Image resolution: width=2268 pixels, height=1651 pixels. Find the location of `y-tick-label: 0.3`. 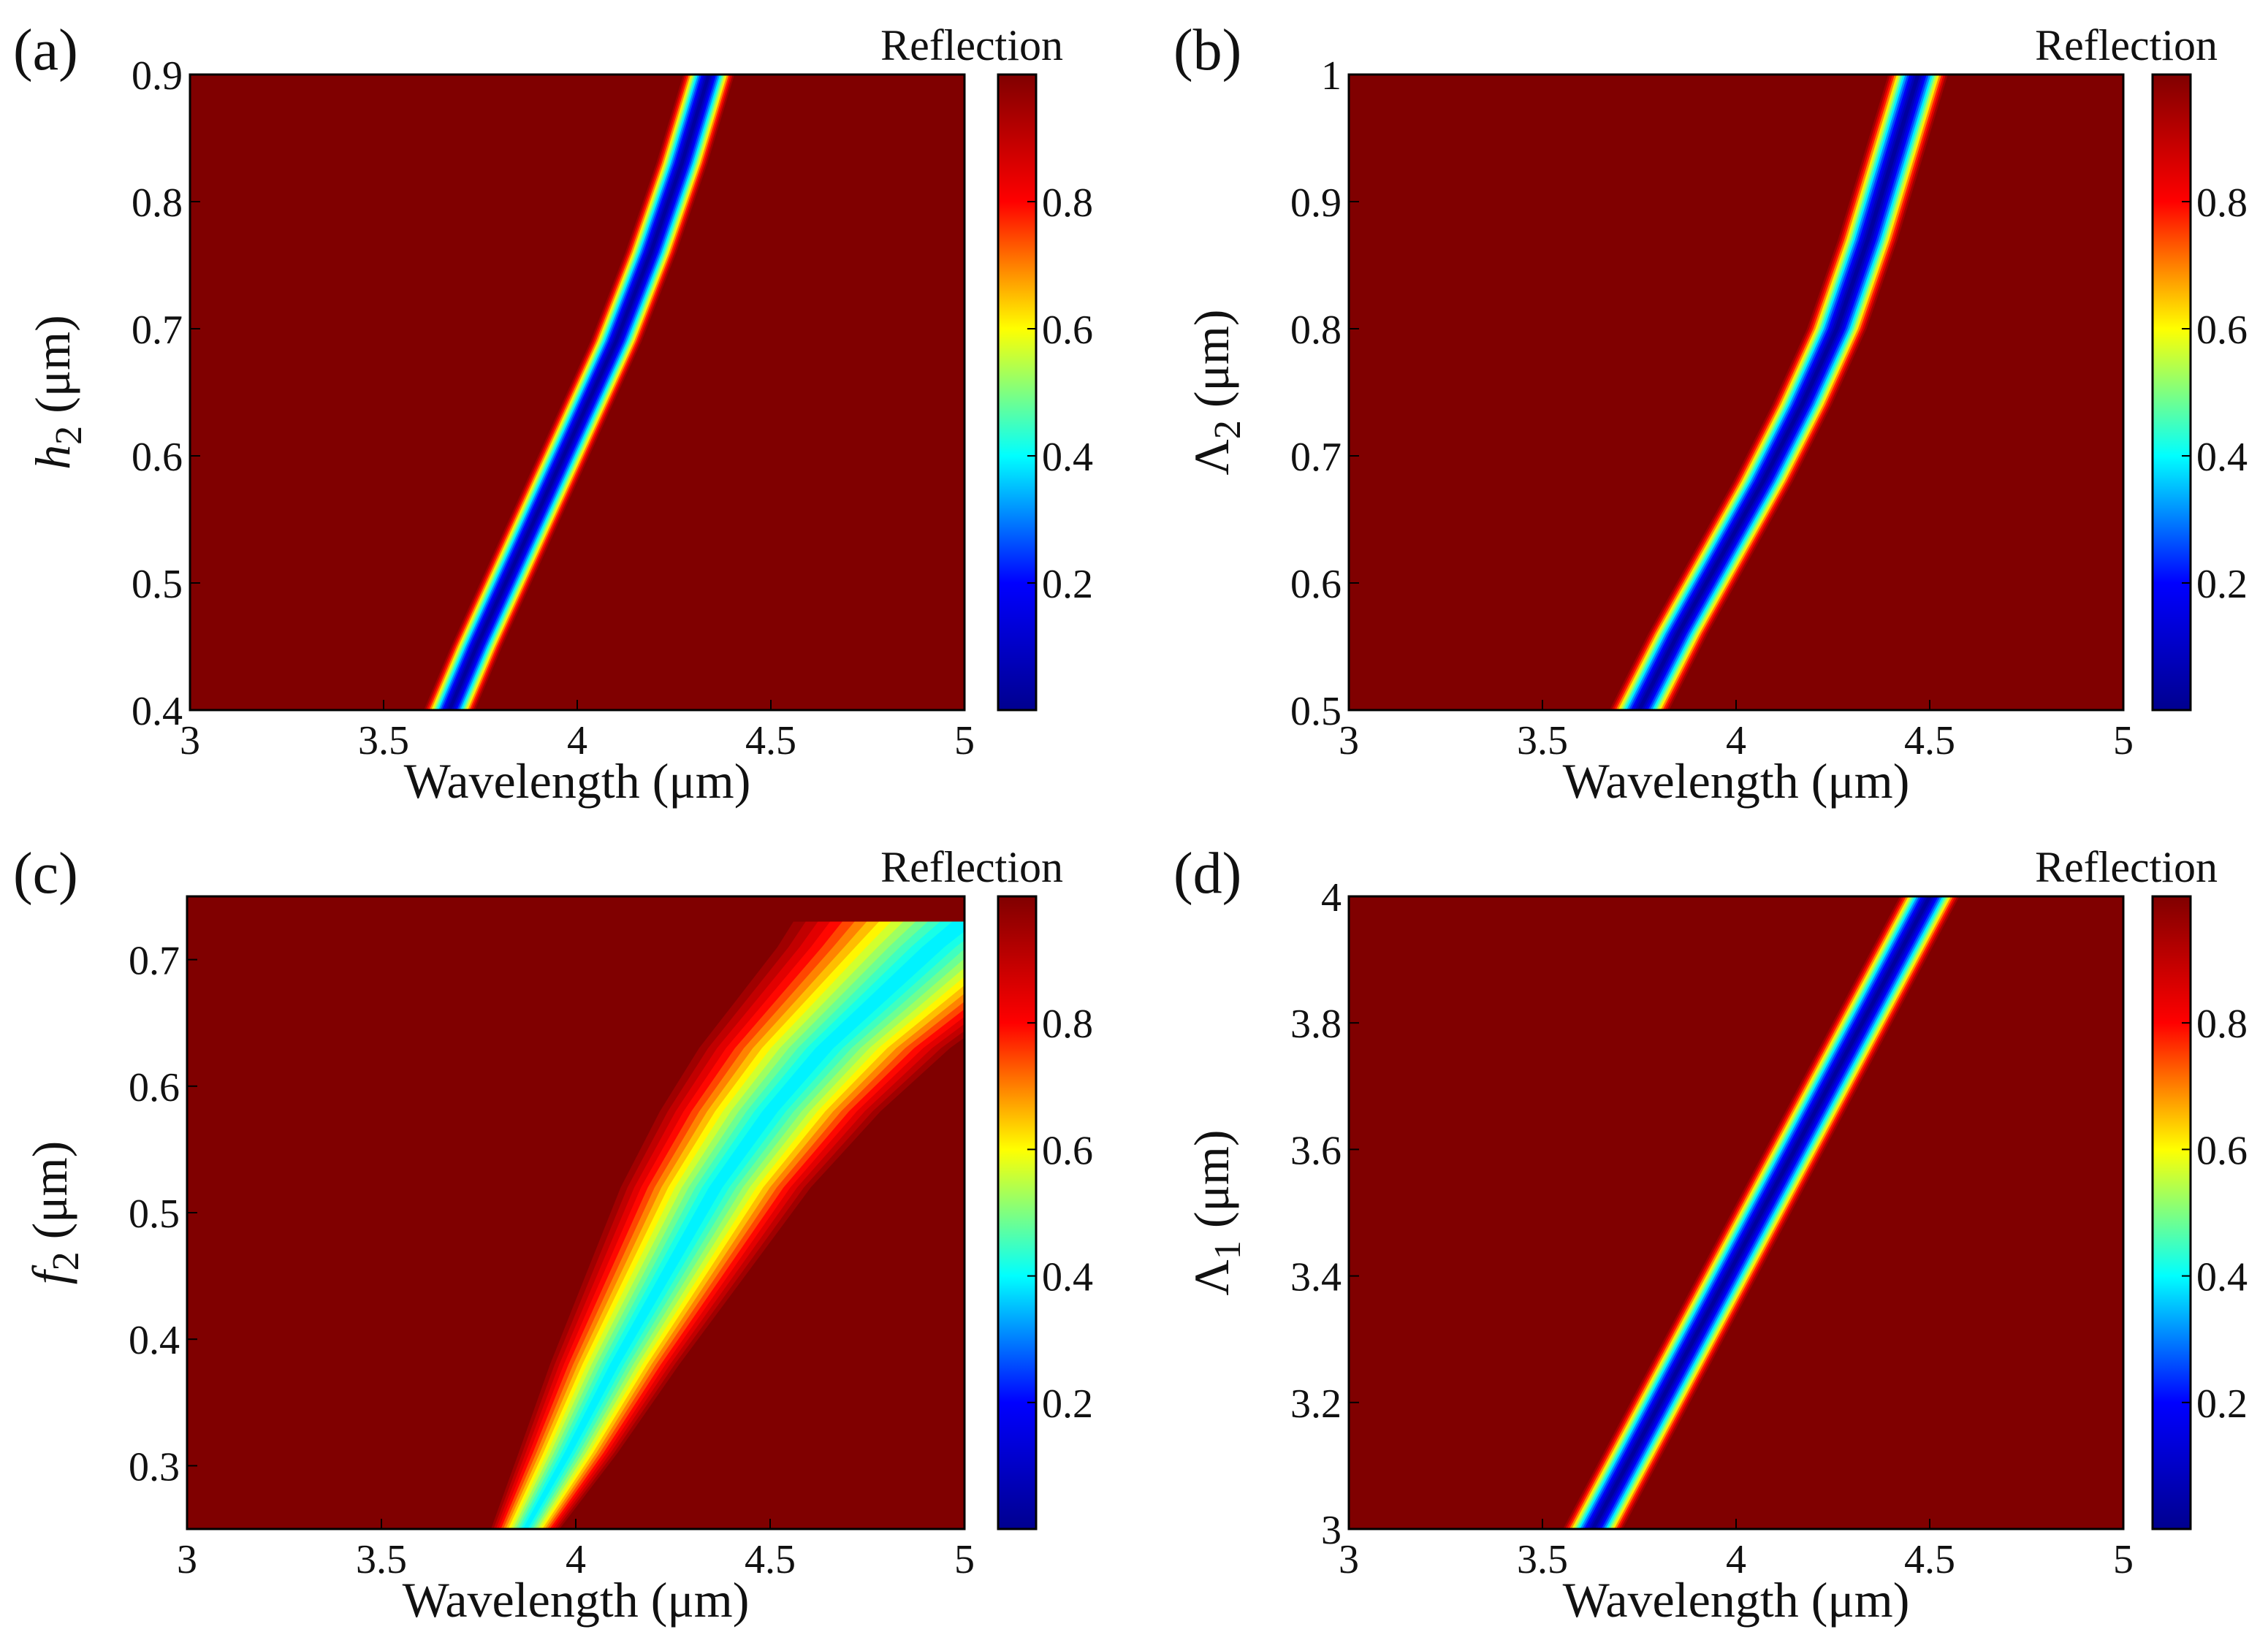

y-tick-label: 0.3 is located at coordinates (154, 1467).